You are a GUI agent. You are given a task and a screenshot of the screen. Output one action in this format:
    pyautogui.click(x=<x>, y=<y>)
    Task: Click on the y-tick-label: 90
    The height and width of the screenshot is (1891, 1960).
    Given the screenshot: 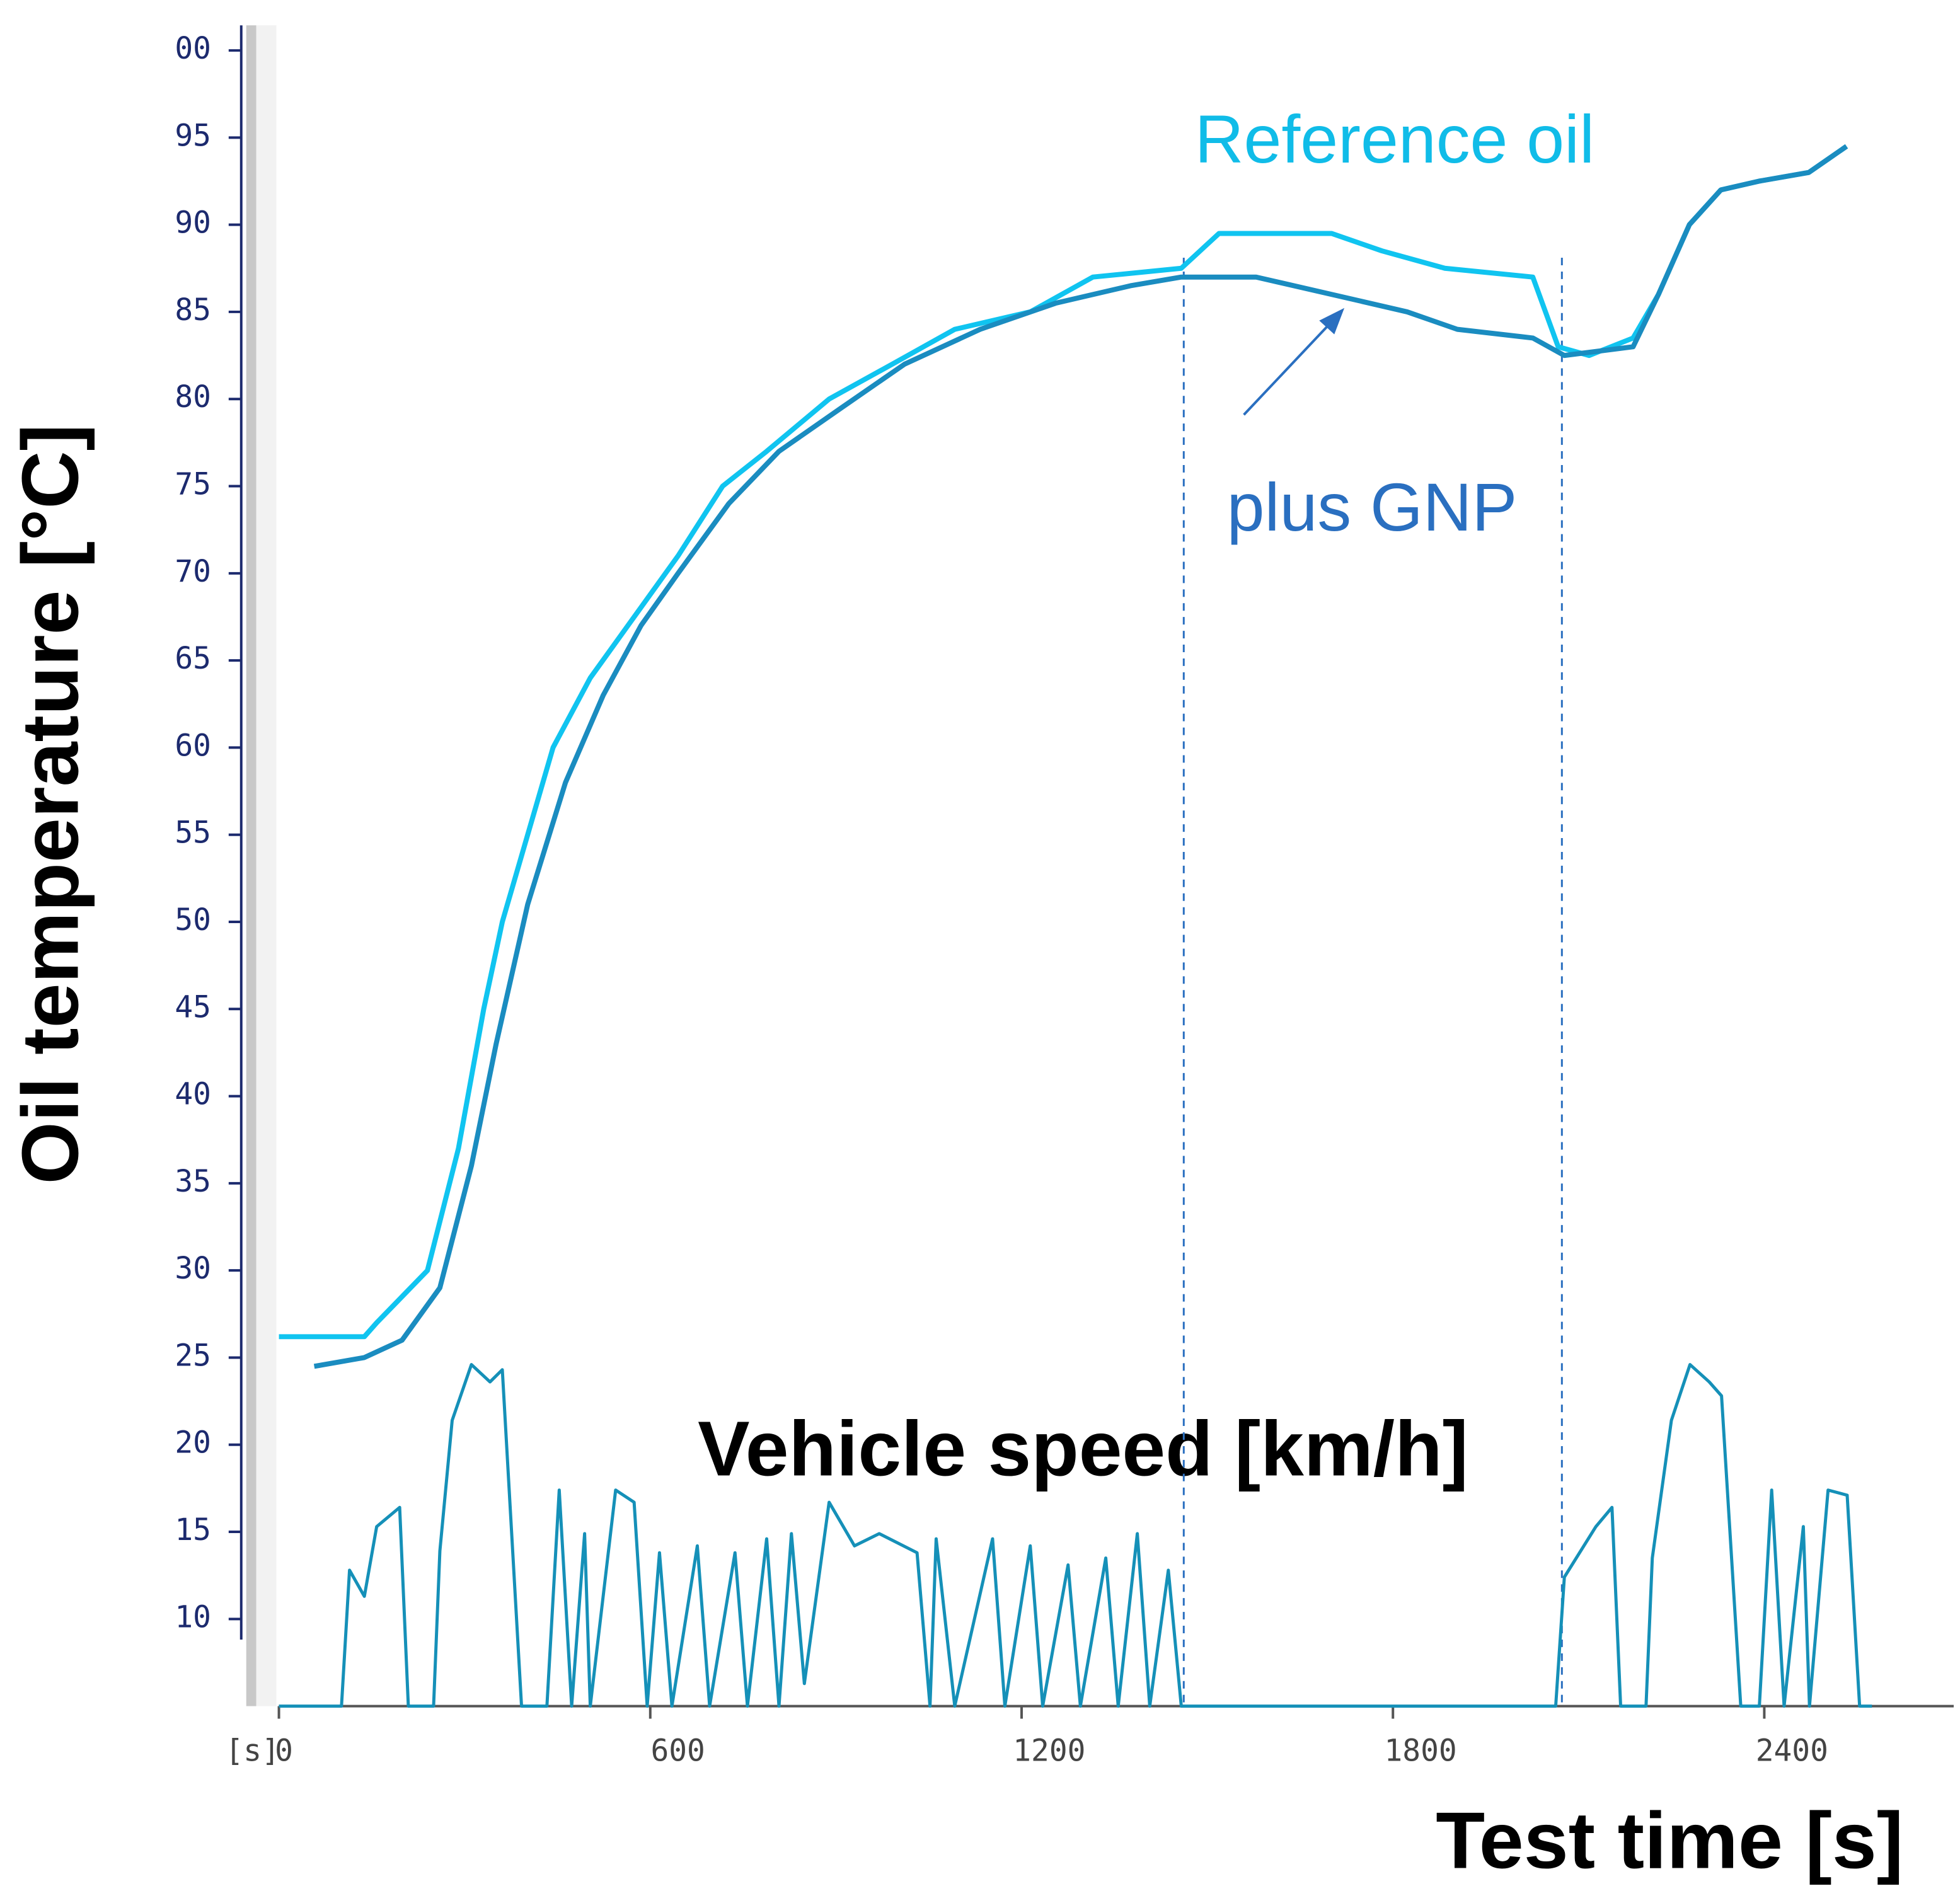 What is the action you would take?
    pyautogui.click(x=193, y=223)
    